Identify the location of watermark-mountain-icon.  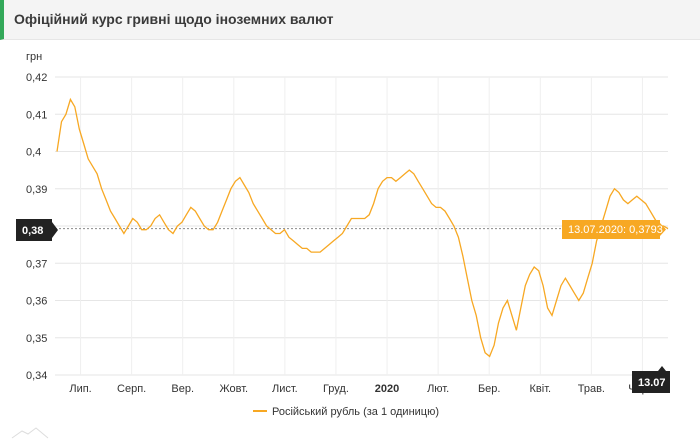
(30, 433).